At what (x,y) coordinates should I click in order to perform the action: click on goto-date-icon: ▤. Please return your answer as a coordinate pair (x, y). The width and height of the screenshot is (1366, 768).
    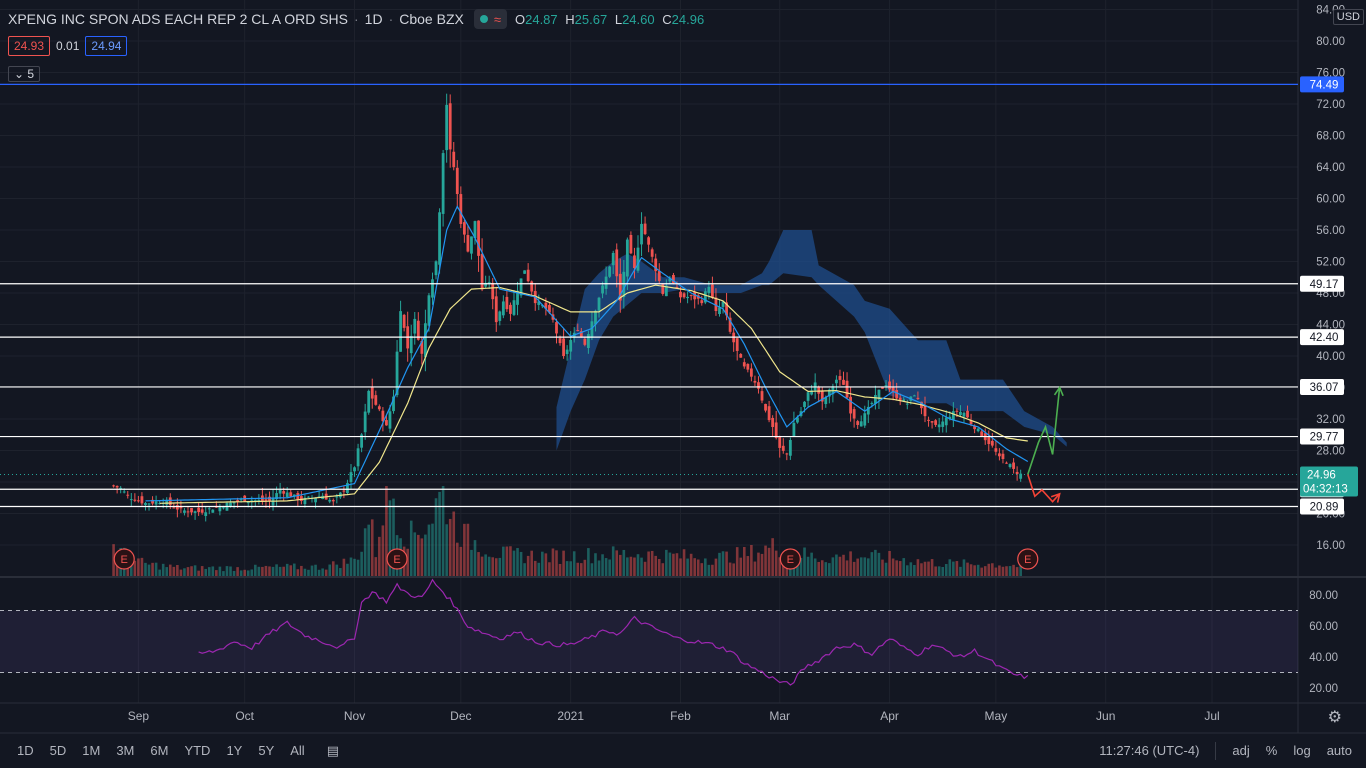
    Looking at the image, I should click on (332, 750).